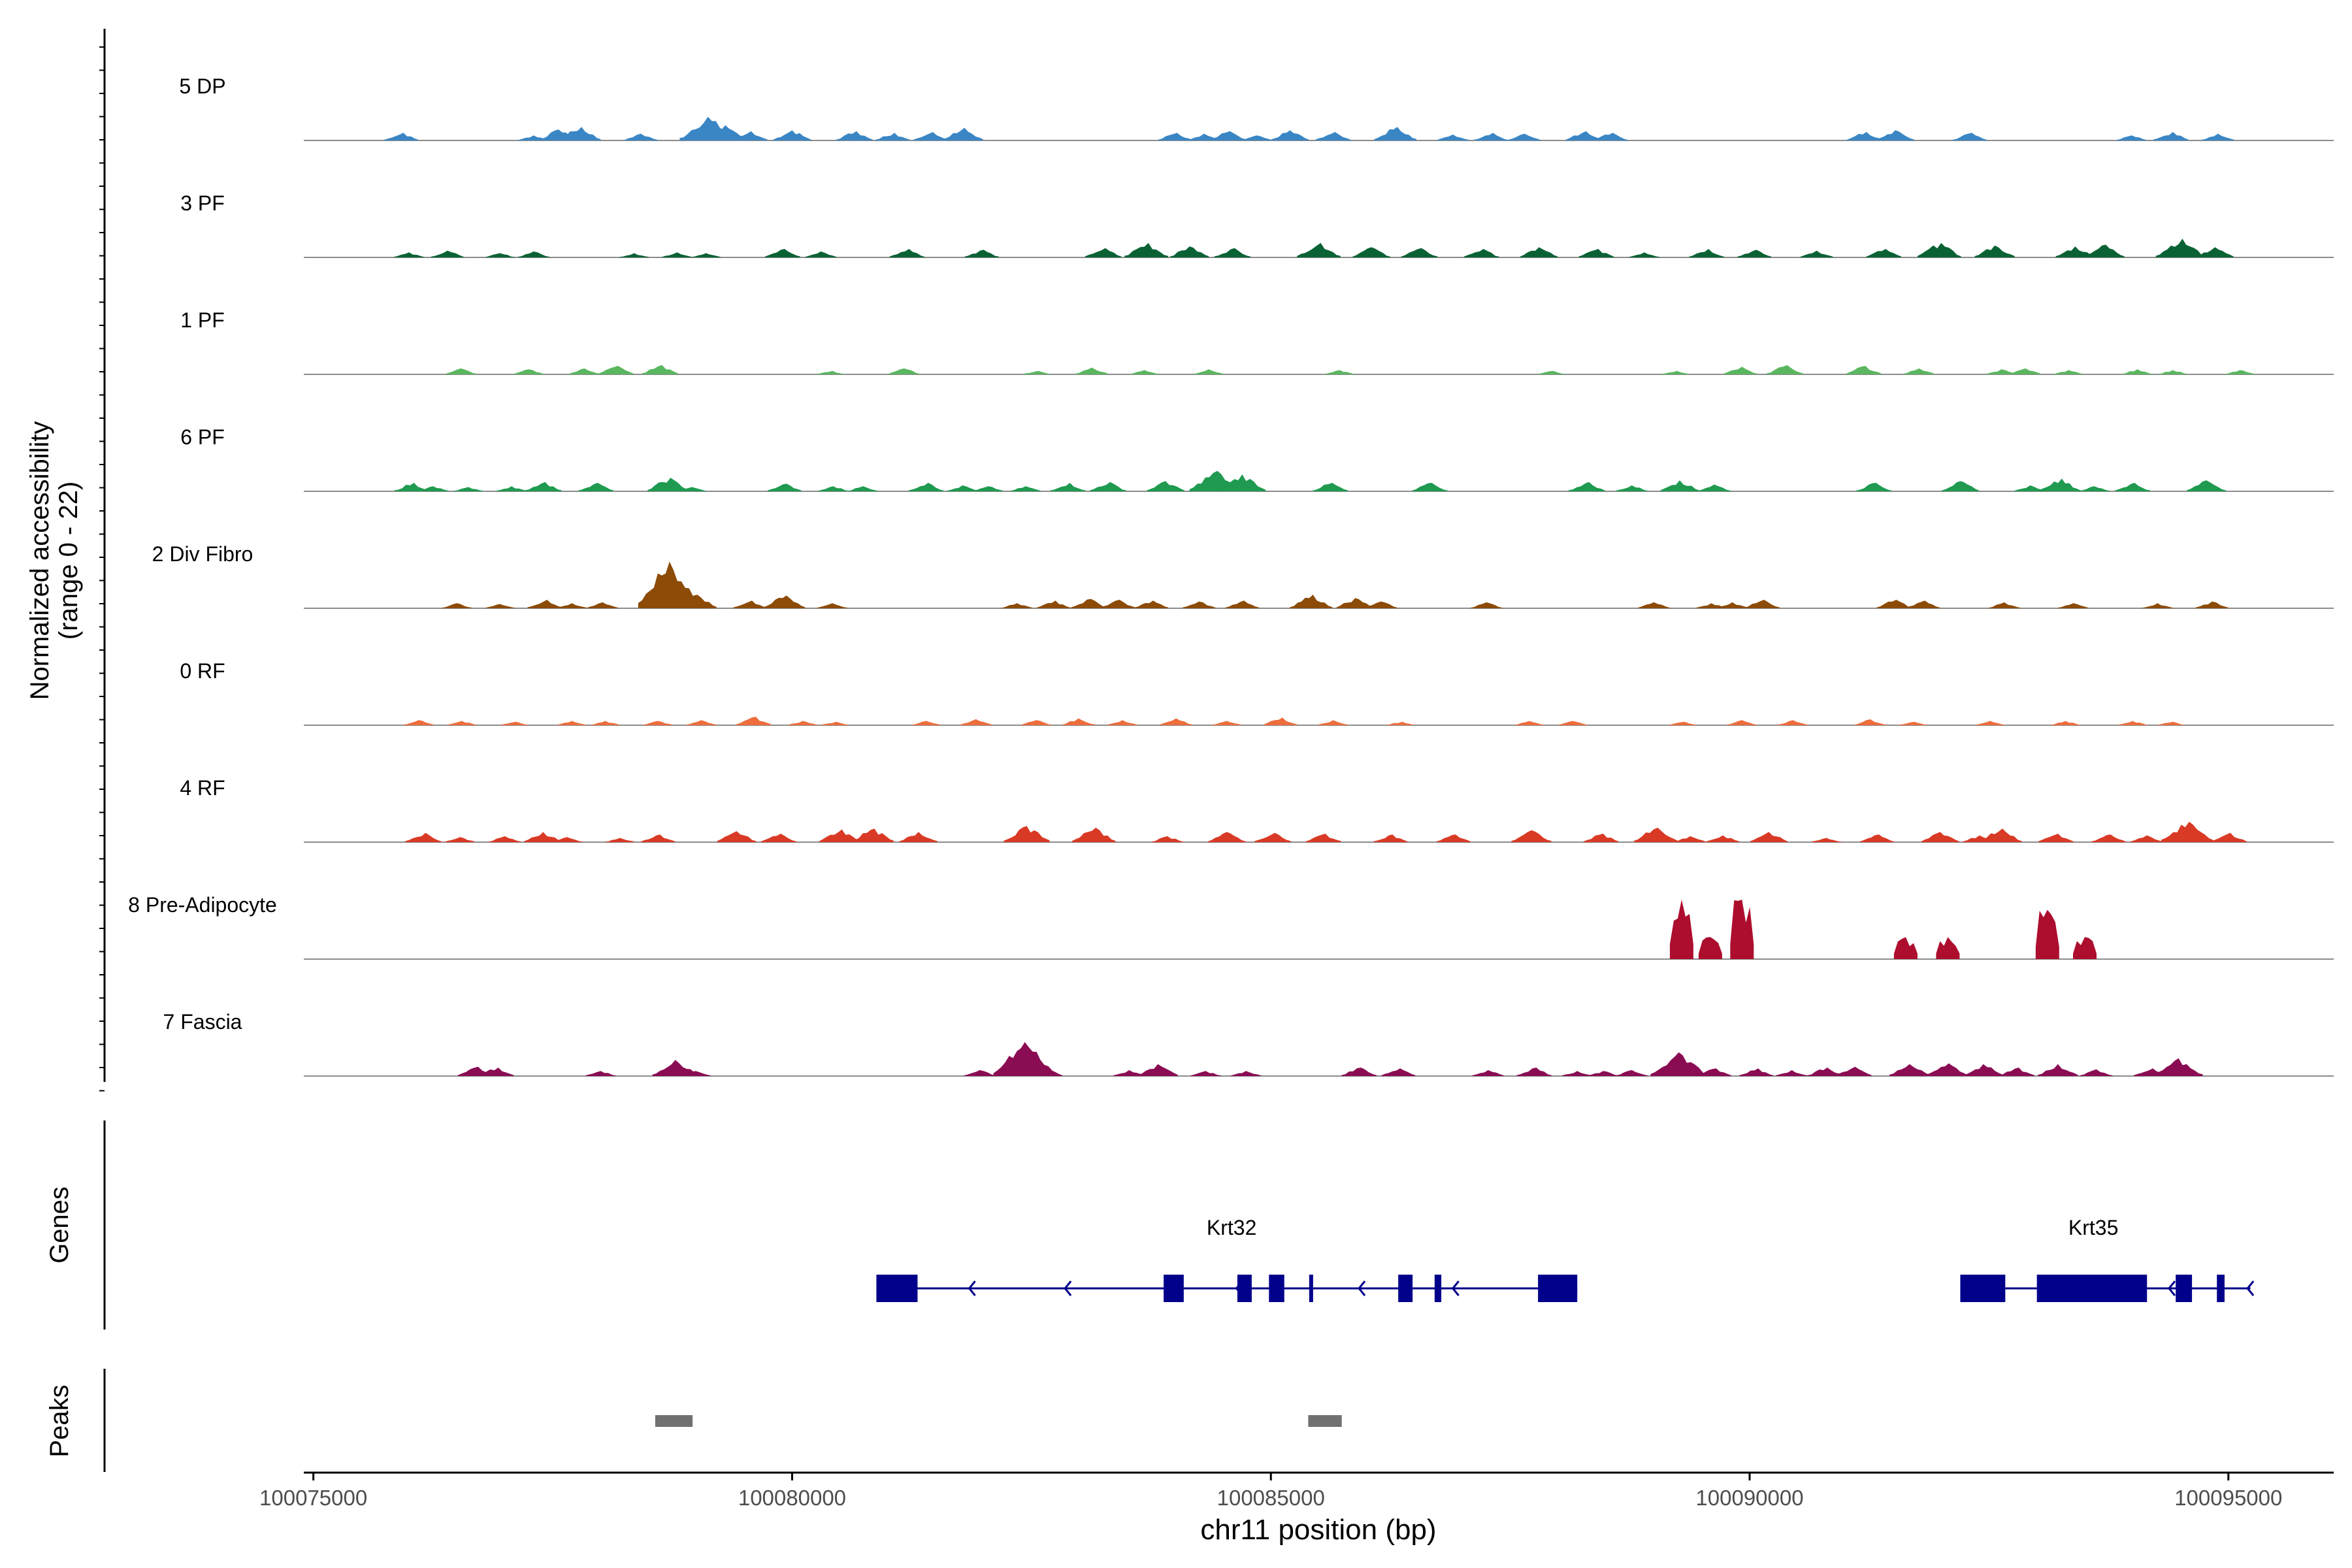  Describe the element at coordinates (202, 1022) in the screenshot. I see `track-label: 7 Fascia` at that location.